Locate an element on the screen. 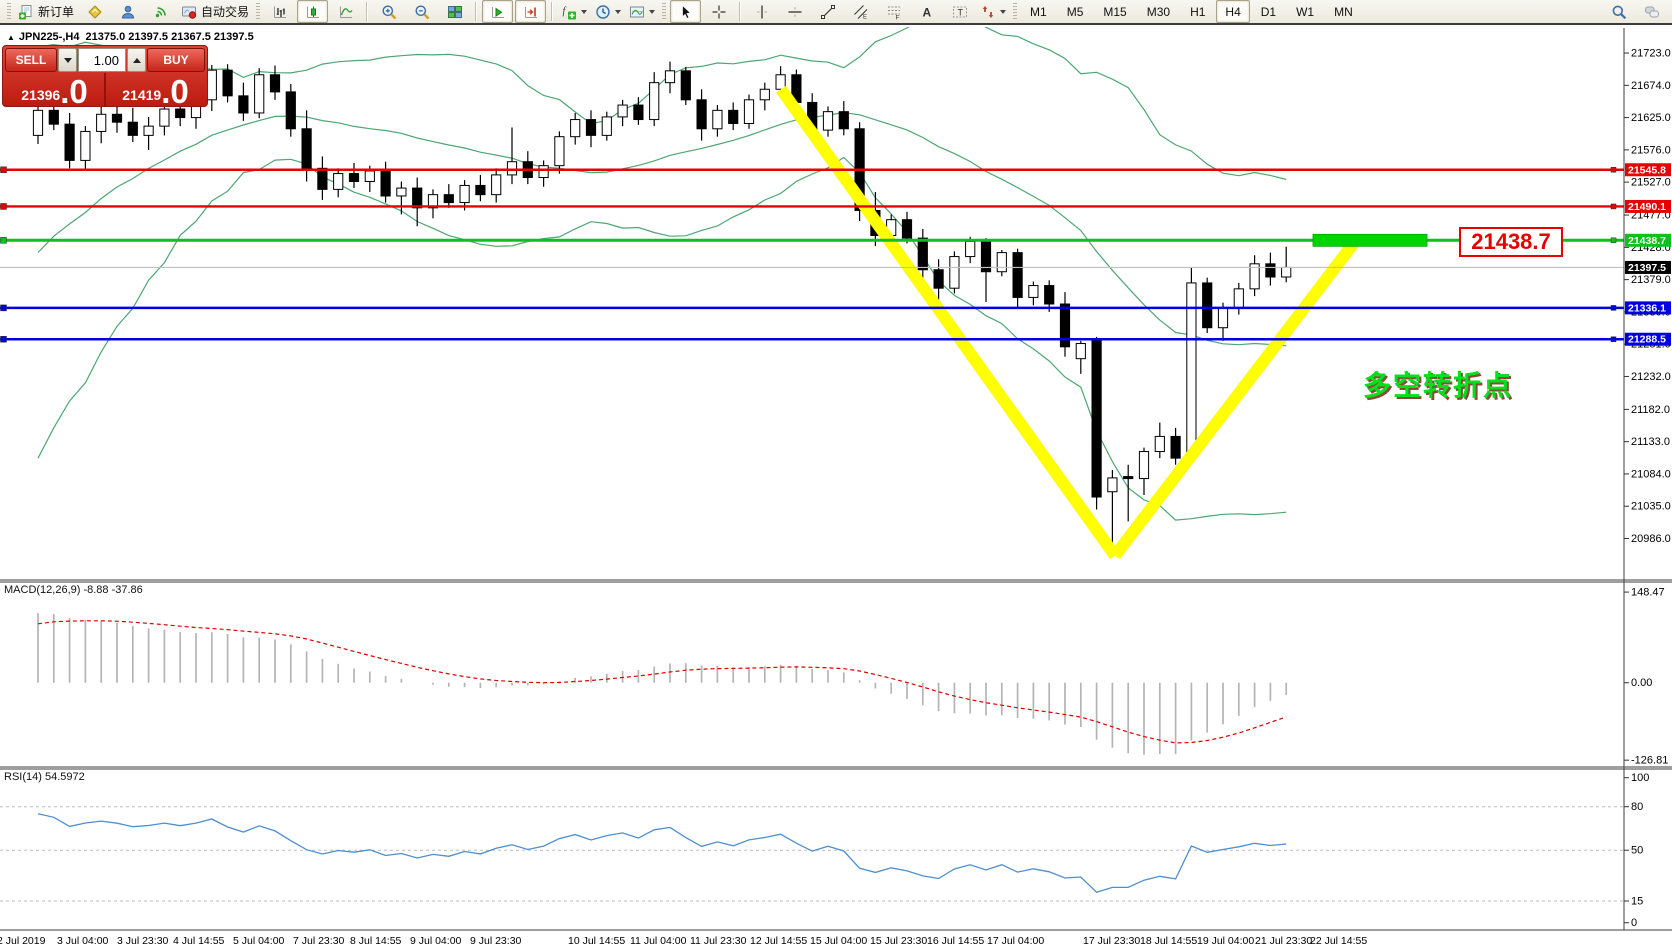  tile-windows-button is located at coordinates (454, 11).